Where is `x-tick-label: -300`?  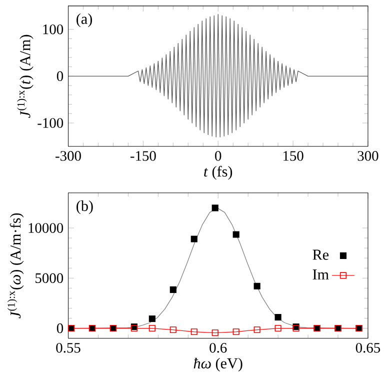
x-tick-label: -300 is located at coordinates (68, 156).